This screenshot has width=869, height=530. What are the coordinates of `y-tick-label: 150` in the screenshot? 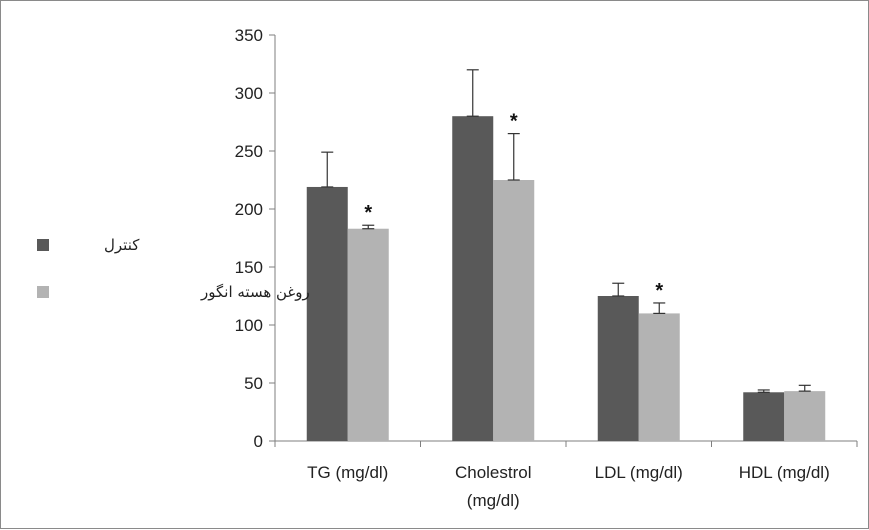 It's located at (249, 267).